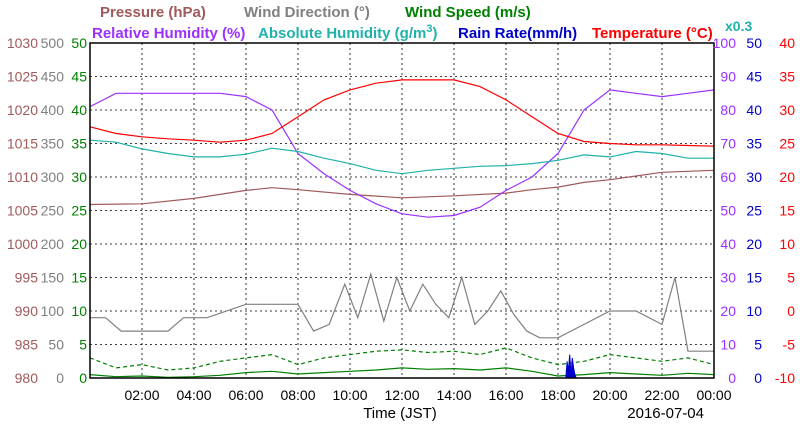 Image resolution: width=800 pixels, height=434 pixels. What do you see at coordinates (728, 177) in the screenshot?
I see `y-tick-label: 60` at bounding box center [728, 177].